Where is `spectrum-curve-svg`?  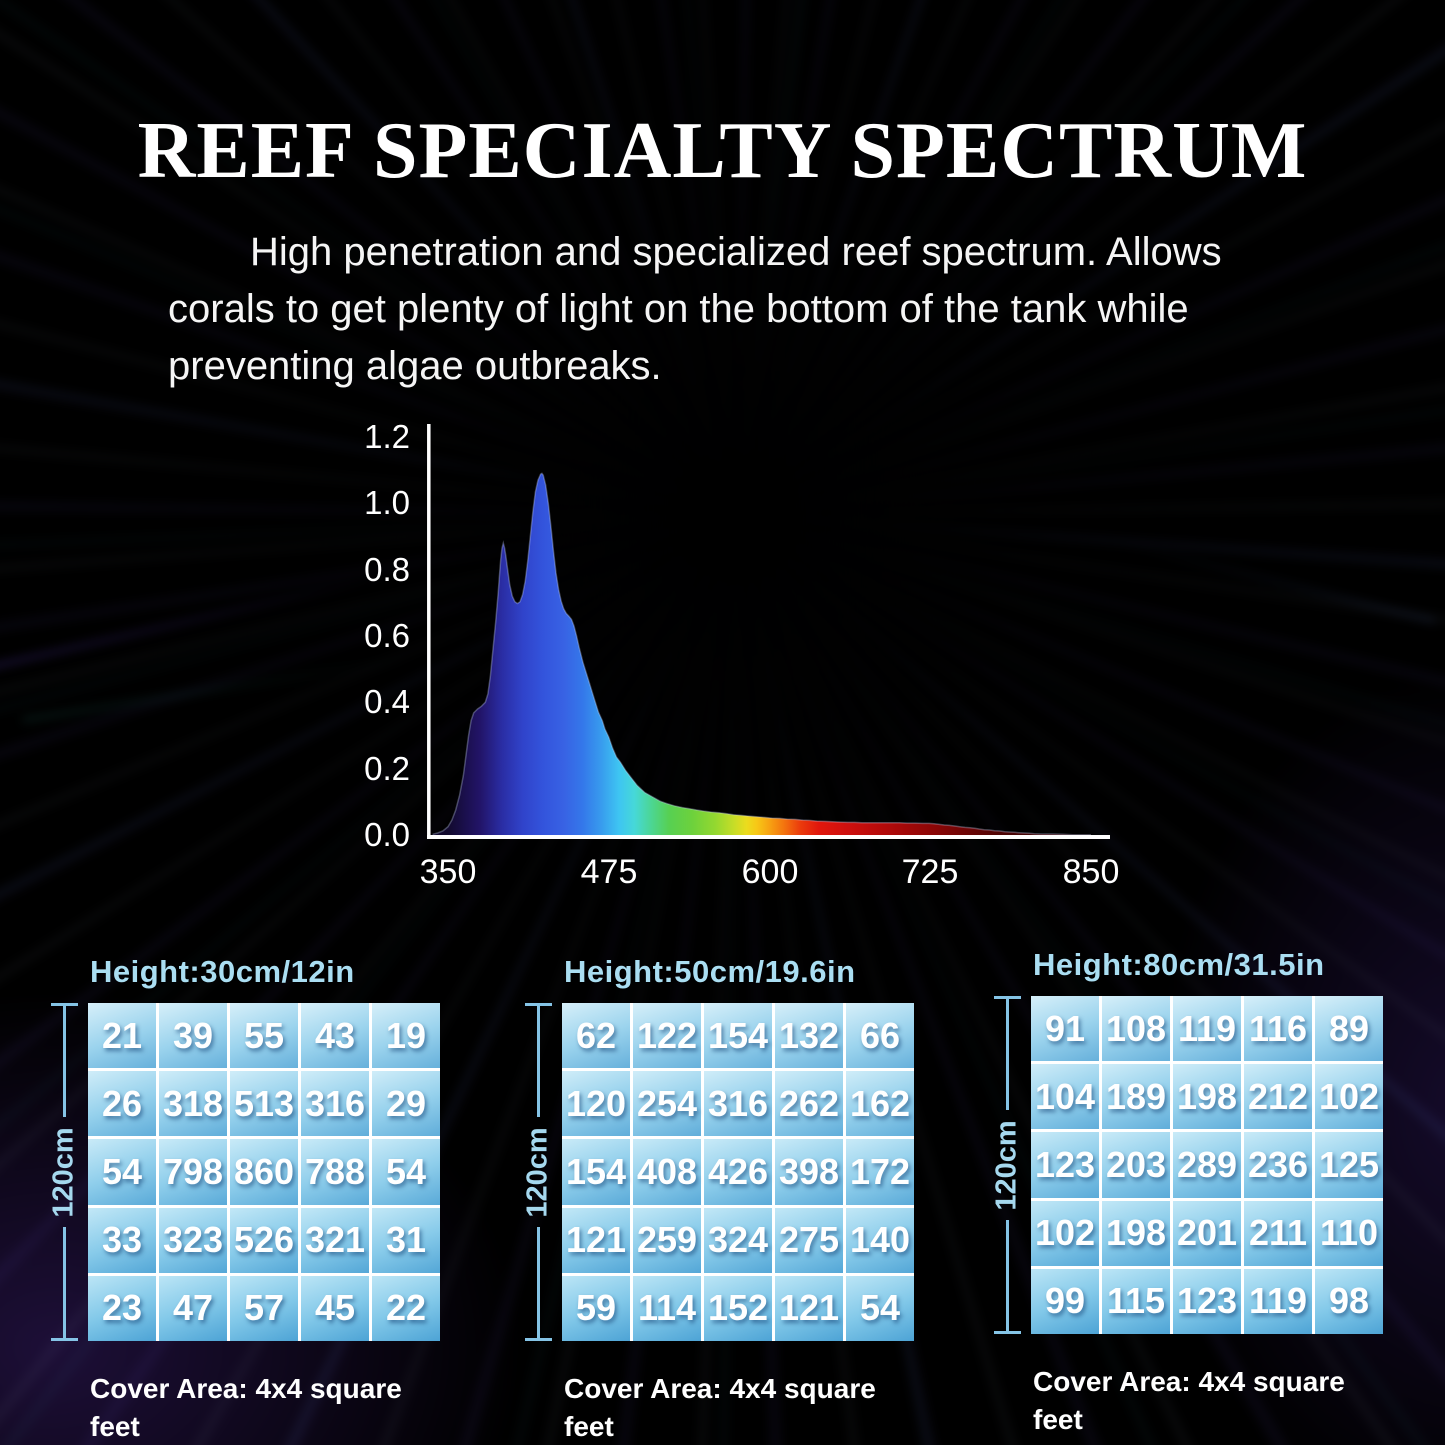
spectrum-curve-svg is located at coordinates (768, 631).